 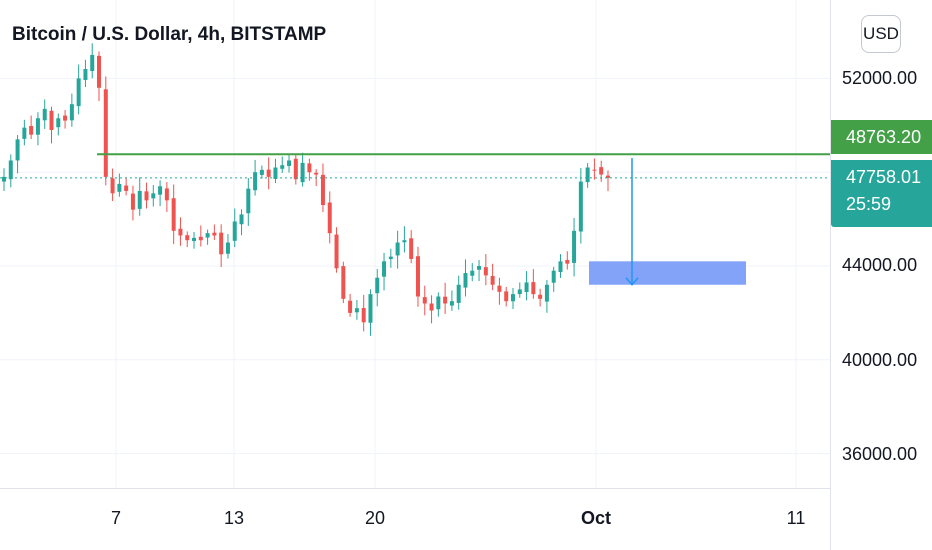 What do you see at coordinates (880, 265) in the screenshot?
I see `price-tick: 44000.00` at bounding box center [880, 265].